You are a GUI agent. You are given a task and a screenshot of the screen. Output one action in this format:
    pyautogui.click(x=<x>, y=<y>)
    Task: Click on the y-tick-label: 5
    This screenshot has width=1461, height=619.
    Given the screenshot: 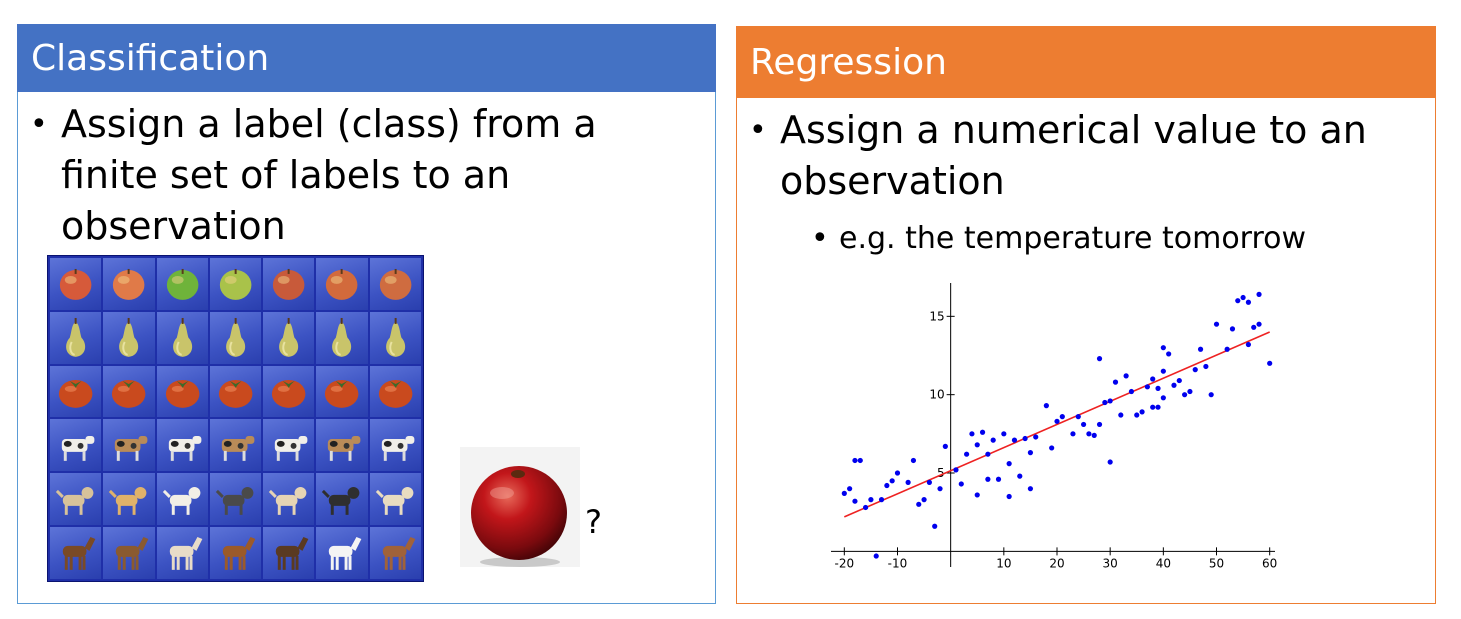 What is the action you would take?
    pyautogui.click(x=941, y=473)
    